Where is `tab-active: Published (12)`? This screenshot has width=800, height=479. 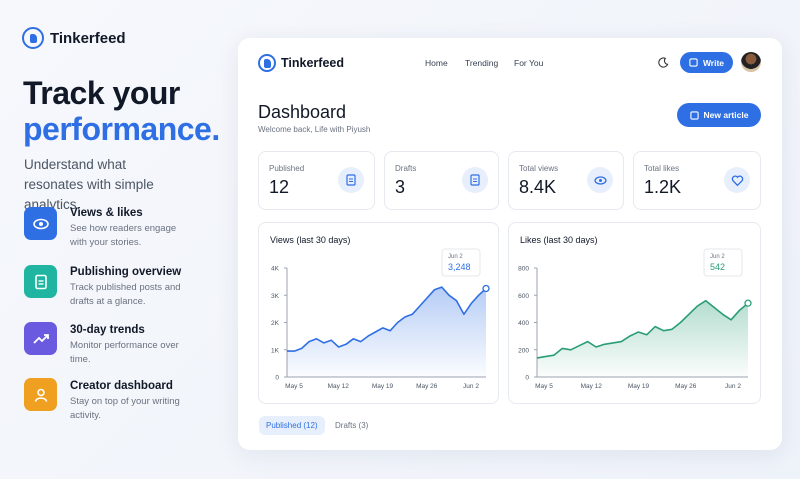 tab-active: Published (12) is located at coordinates (292, 425).